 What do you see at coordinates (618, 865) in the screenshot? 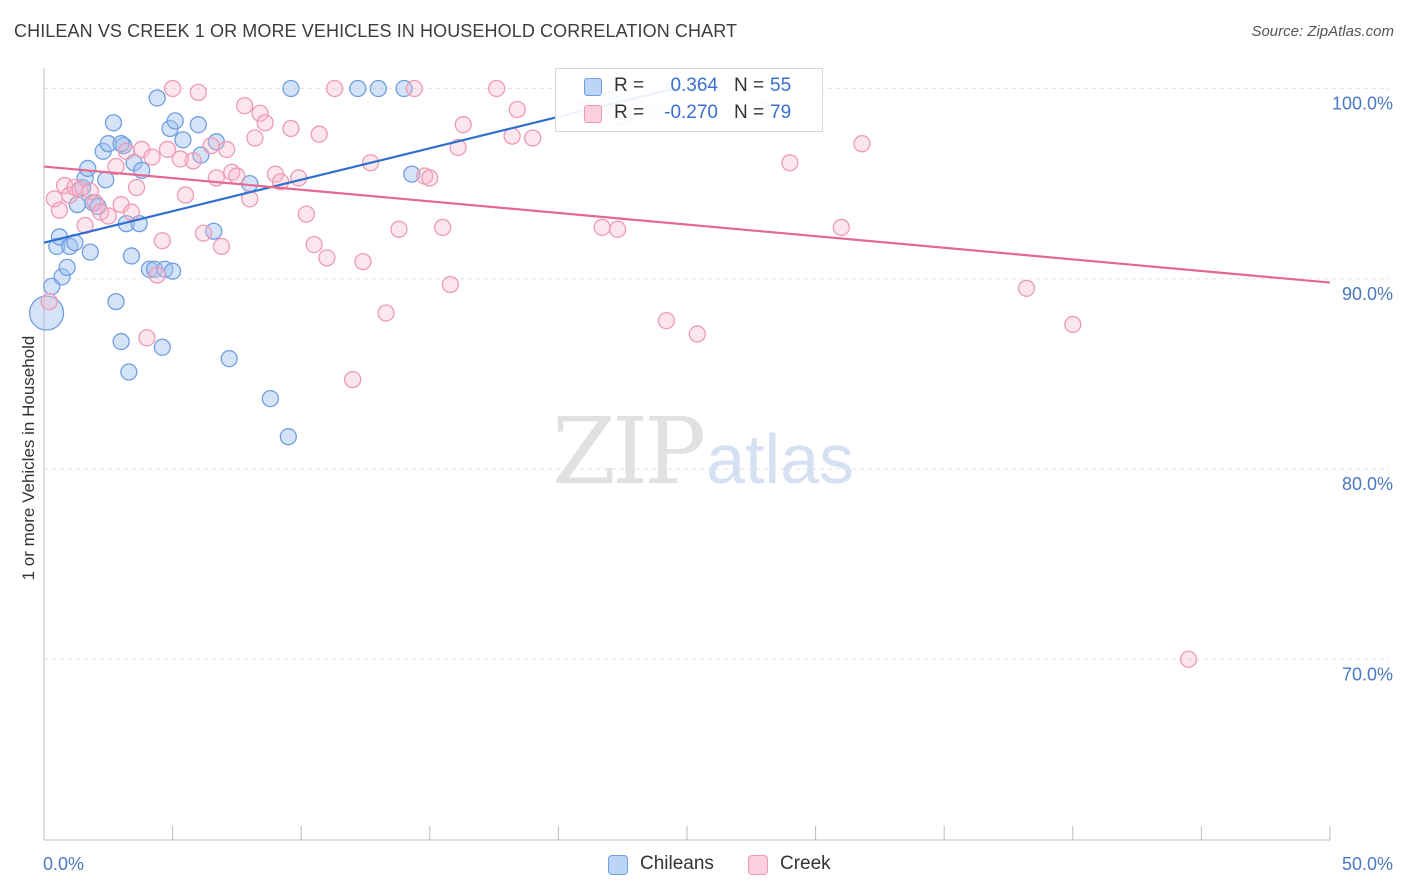
I see `legend-swatch-chileans` at bounding box center [618, 865].